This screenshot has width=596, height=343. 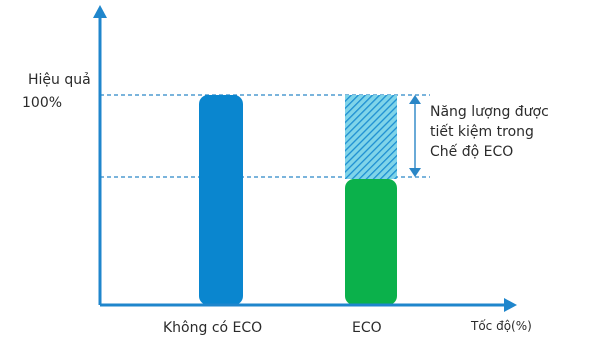 I want to click on x-axis-label: Tốc độ(%), so click(x=501, y=326).